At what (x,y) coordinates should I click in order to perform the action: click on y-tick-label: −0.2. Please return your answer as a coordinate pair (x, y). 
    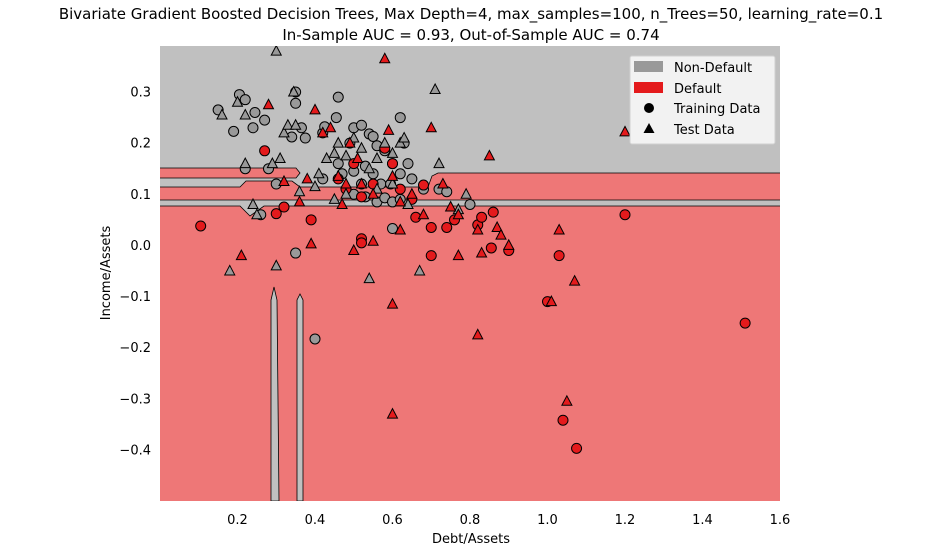
    Looking at the image, I should click on (135, 348).